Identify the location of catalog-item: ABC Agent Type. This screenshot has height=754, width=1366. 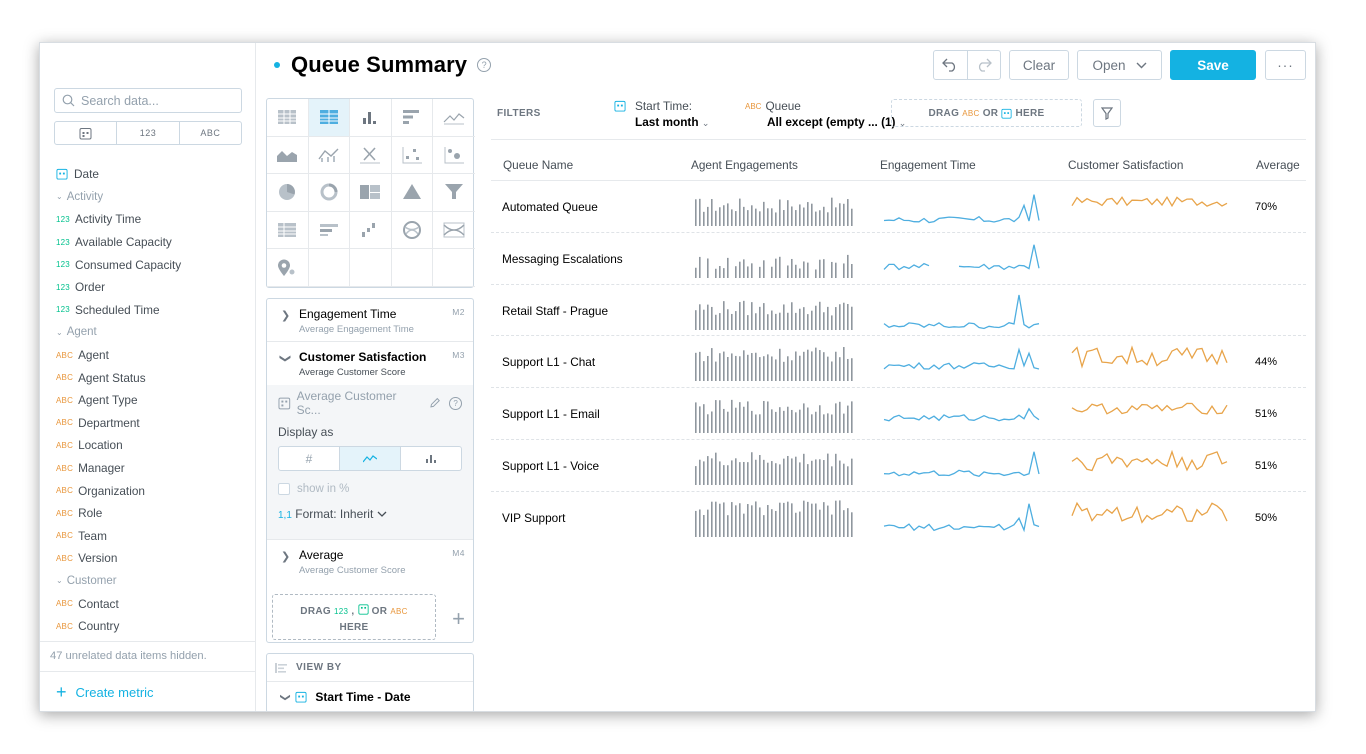
(151, 400).